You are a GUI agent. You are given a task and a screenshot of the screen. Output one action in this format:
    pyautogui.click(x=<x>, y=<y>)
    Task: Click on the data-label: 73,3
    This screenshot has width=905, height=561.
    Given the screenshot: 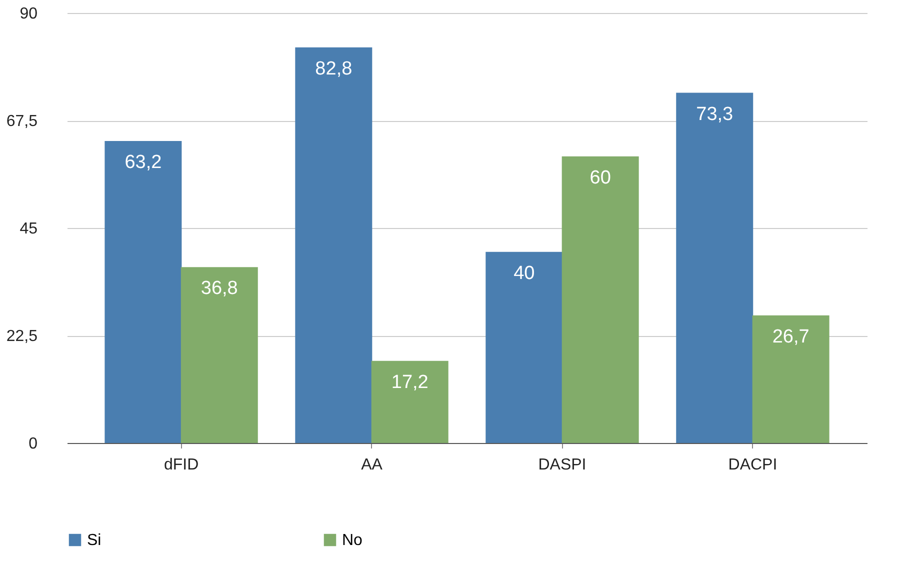 What is the action you would take?
    pyautogui.click(x=715, y=114)
    